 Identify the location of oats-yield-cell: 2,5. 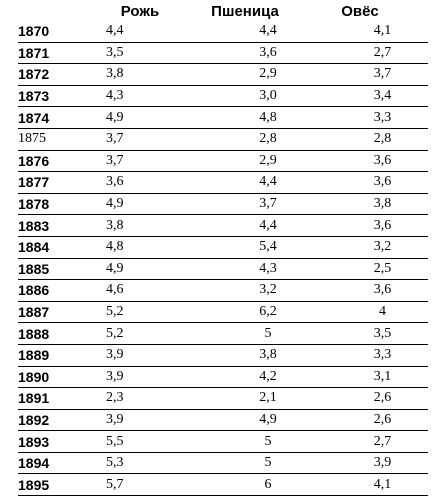
(382, 269).